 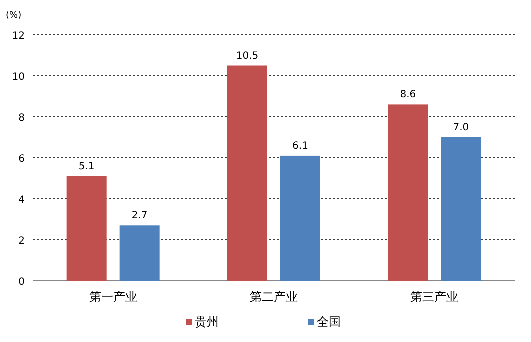 What do you see at coordinates (300, 146) in the screenshot?
I see `data-label: 6.1` at bounding box center [300, 146].